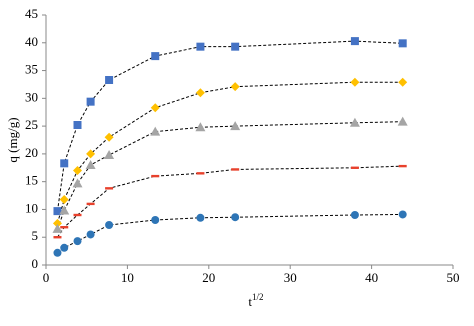 The width and height of the screenshot is (474, 326). What do you see at coordinates (35, 235) in the screenshot?
I see `y-tick-label: 5` at bounding box center [35, 235].